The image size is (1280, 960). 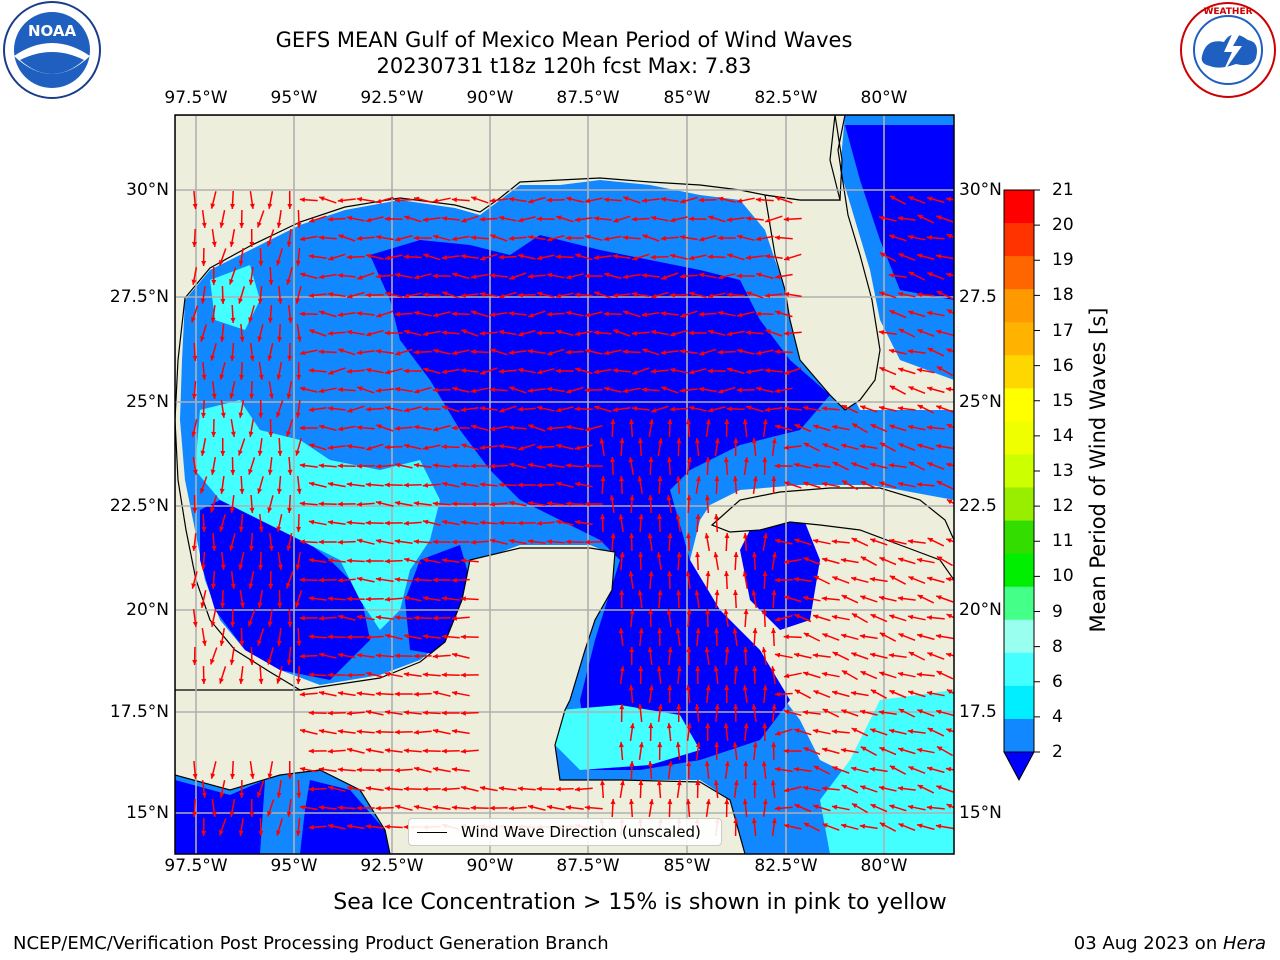 What do you see at coordinates (1170, 943) in the screenshot?
I see `footer-date: 03 Aug 2023 on Hera` at bounding box center [1170, 943].